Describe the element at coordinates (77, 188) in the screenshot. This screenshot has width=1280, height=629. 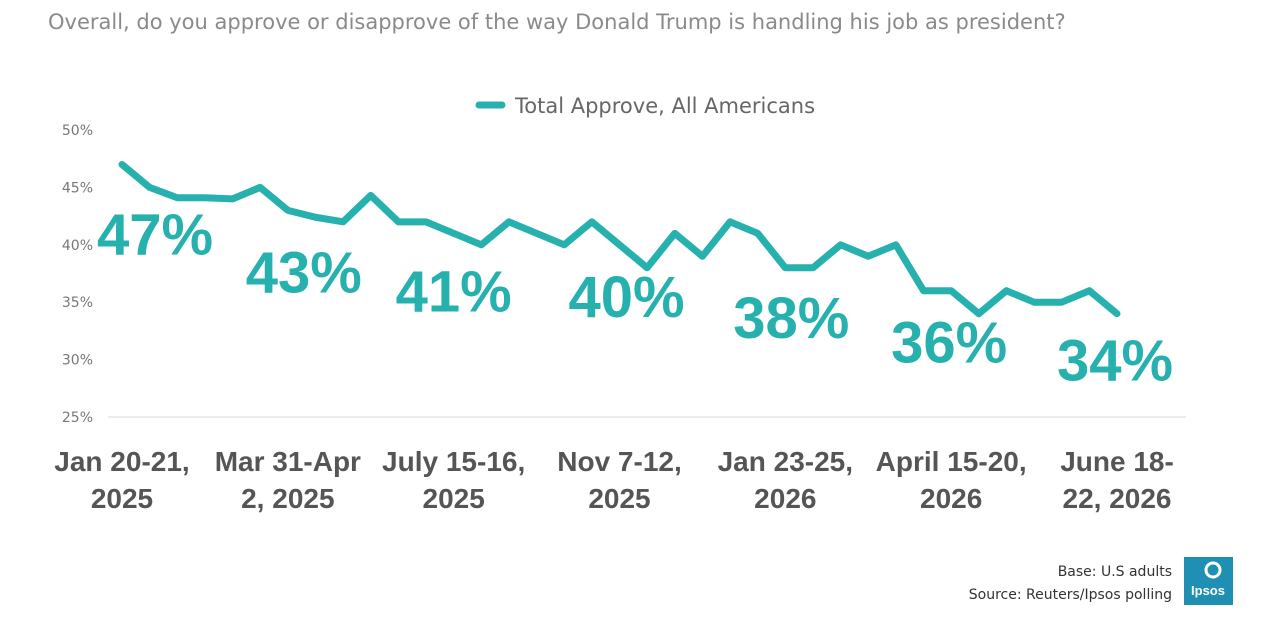
I see `y-tick-label: 45%` at that location.